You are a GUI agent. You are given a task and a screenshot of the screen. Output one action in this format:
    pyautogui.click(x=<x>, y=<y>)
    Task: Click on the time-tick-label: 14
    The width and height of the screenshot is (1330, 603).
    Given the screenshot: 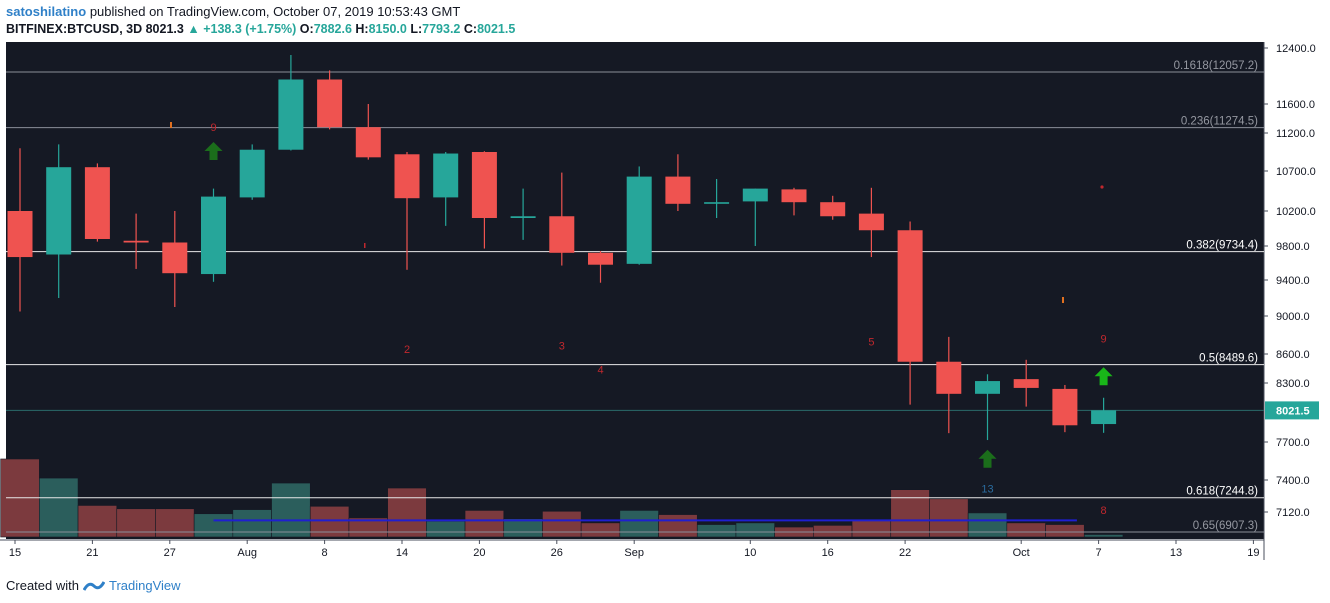 What is the action you would take?
    pyautogui.click(x=402, y=553)
    